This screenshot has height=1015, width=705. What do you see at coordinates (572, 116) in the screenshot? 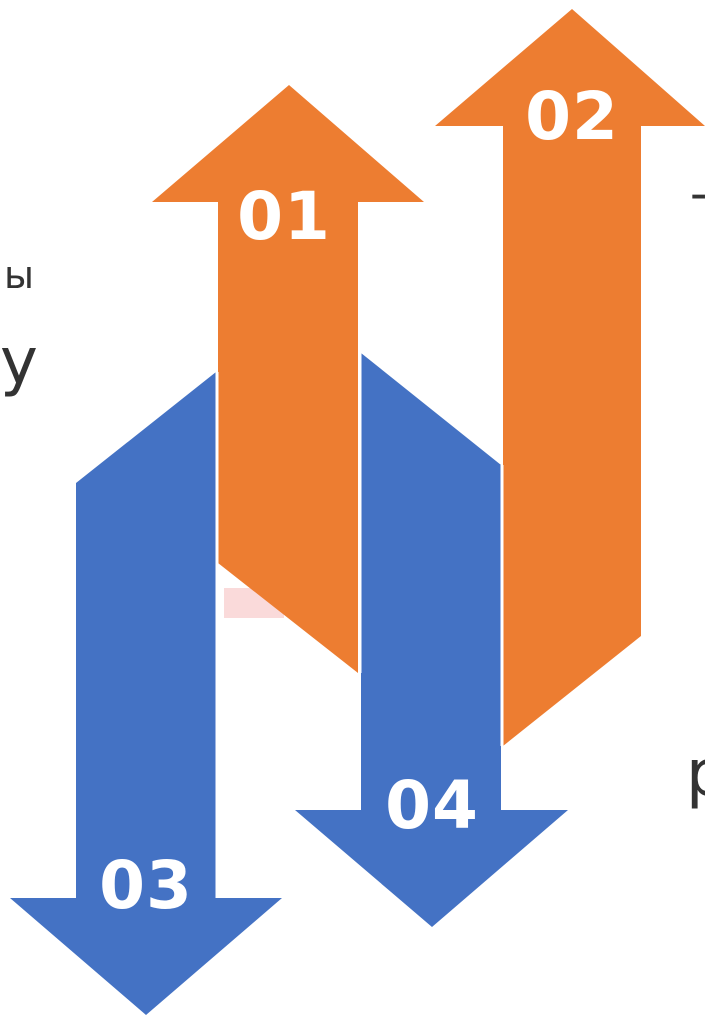
I see `arrow-02-label: 02` at bounding box center [572, 116].